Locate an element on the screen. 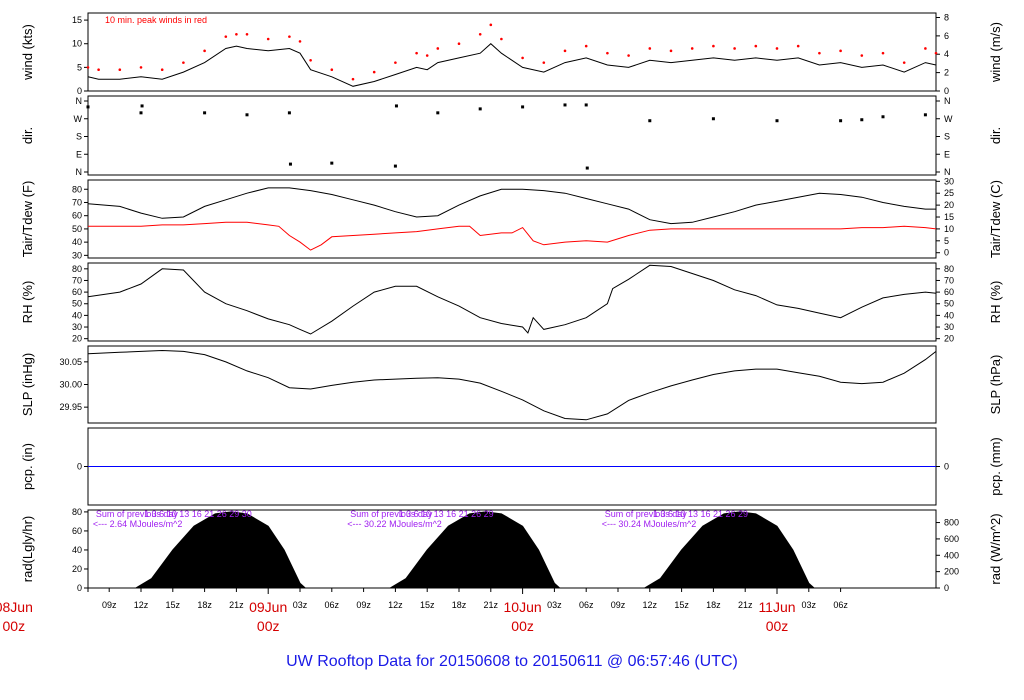 The image size is (1024, 700). hour-tick-label: 03z is located at coordinates (809, 605).